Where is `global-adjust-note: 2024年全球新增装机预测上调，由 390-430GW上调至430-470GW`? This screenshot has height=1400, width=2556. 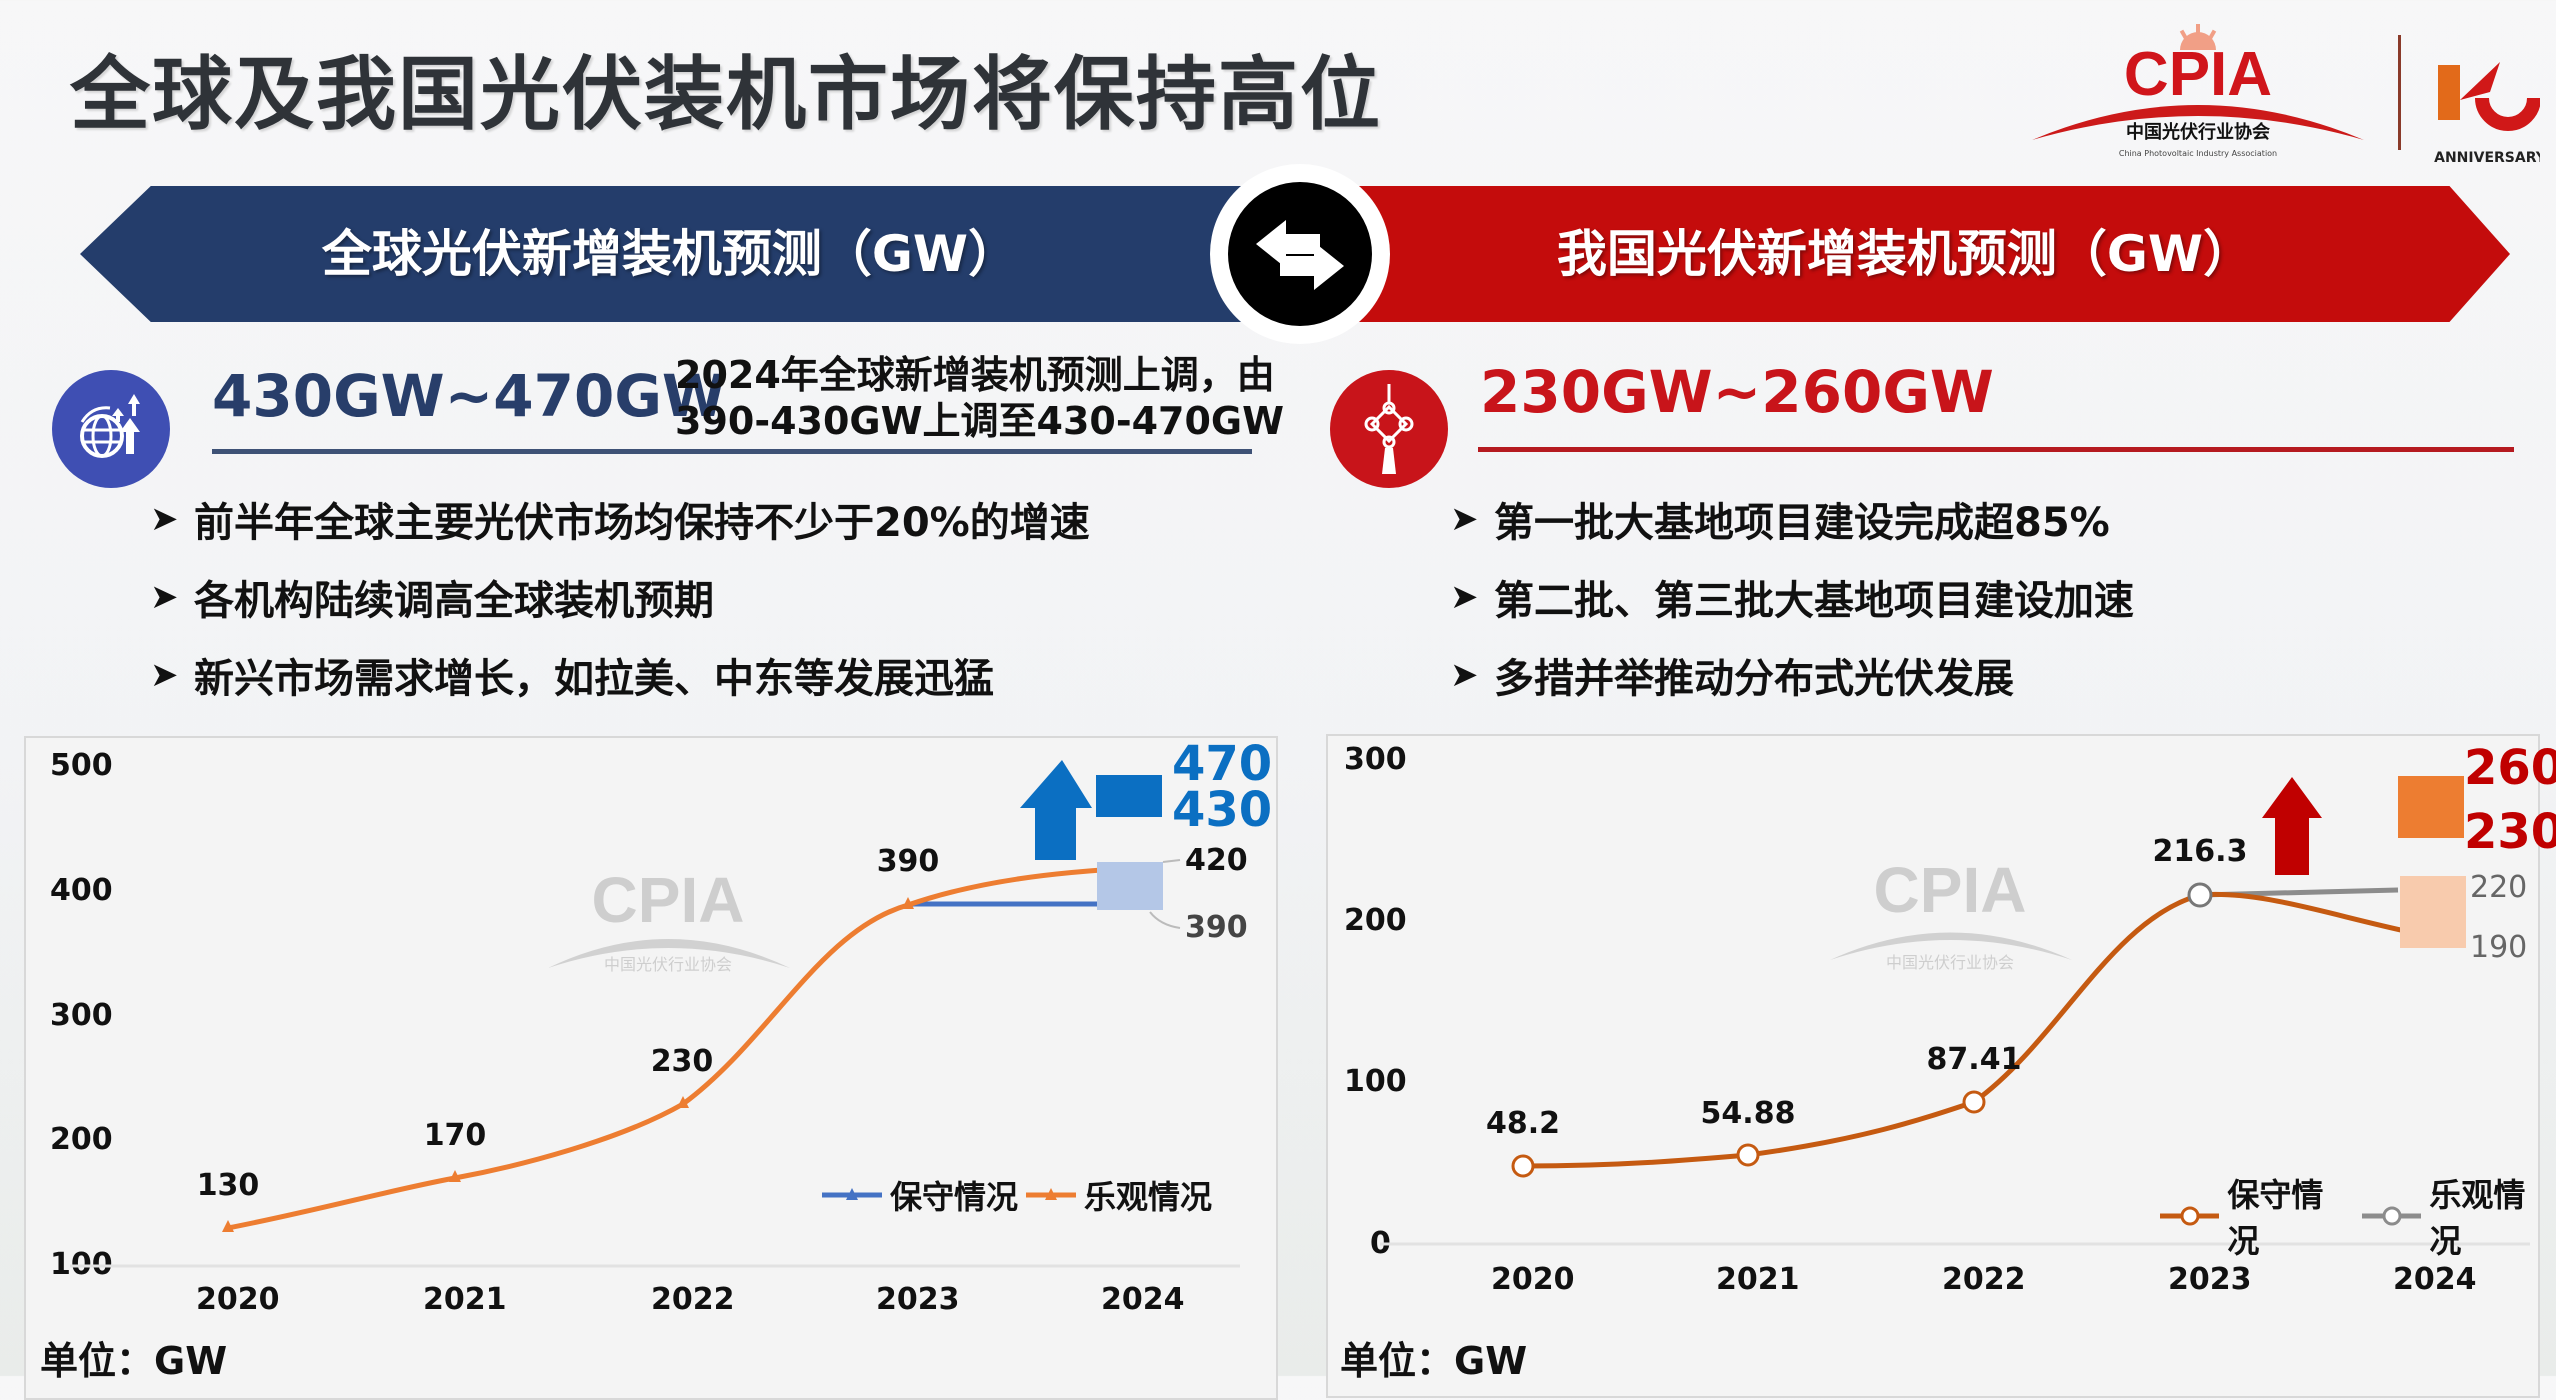
global-adjust-note: 2024年全球新增装机预测上调，由 390-430GW上调至430-470GW is located at coordinates (979, 398).